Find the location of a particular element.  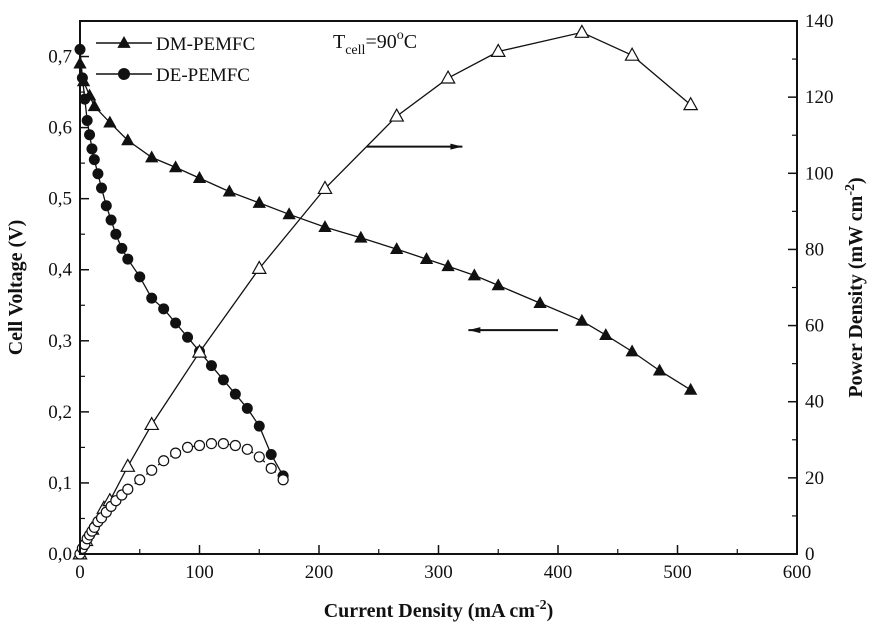

x-tick-label: 500 is located at coordinates (677, 572).